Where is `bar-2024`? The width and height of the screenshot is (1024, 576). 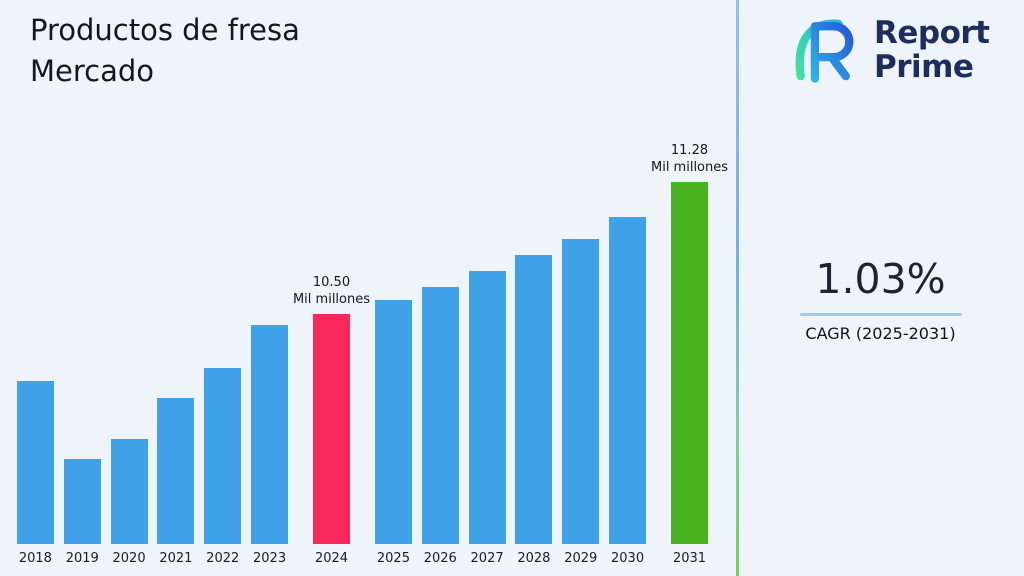
bar-2024 is located at coordinates (331, 429).